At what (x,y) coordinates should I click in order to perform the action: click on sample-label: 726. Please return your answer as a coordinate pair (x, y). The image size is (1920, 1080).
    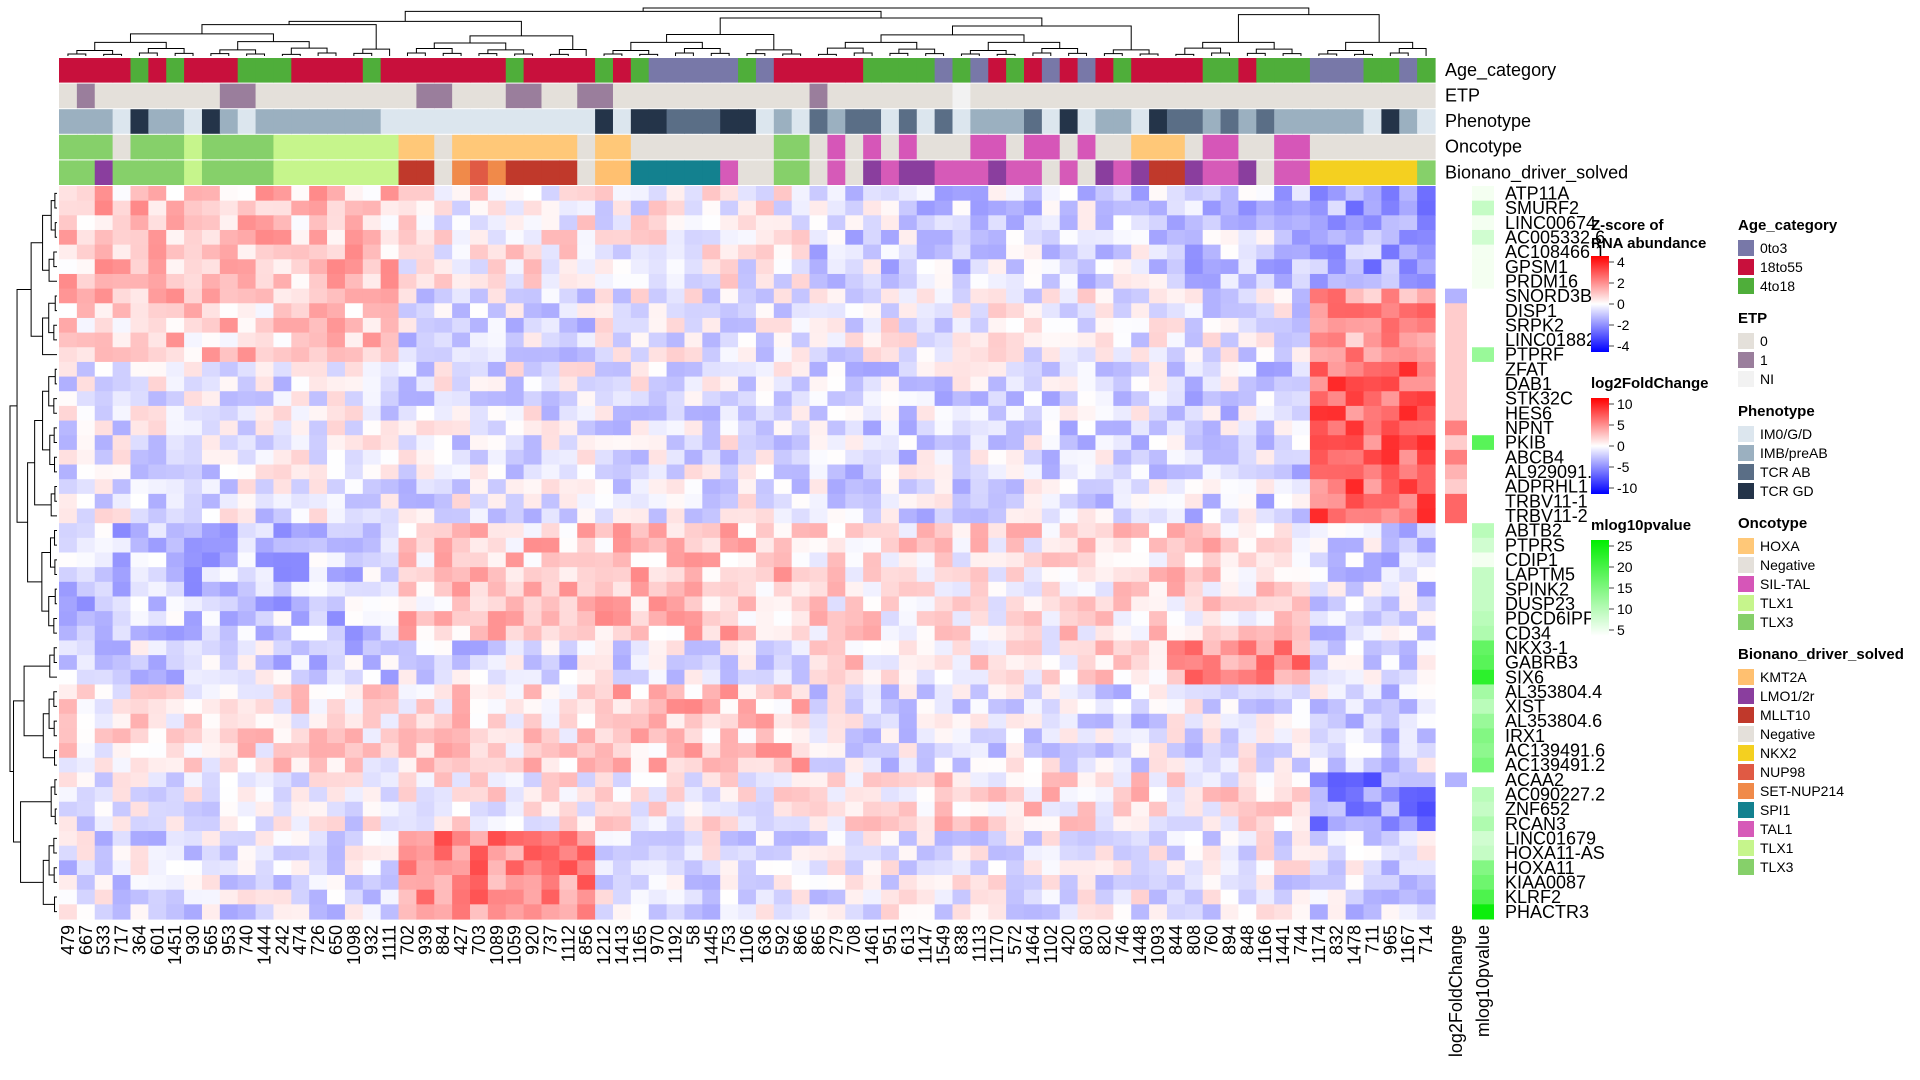
    Looking at the image, I should click on (318, 940).